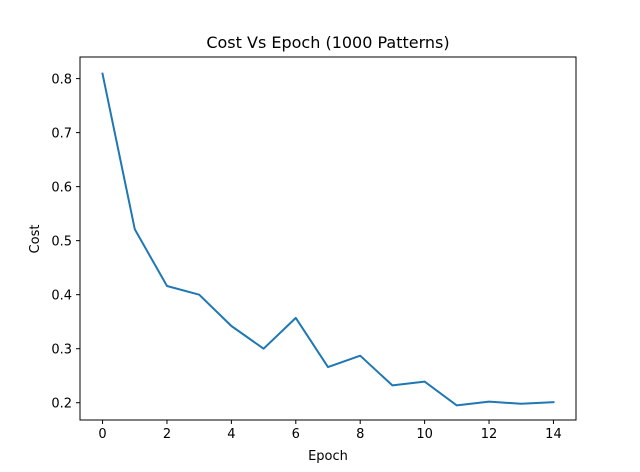 This screenshot has width=640, height=472. I want to click on y-axis: 0.2 0.3 0.4 0.5 0.6 0.7 0.8, so click(65, 242).